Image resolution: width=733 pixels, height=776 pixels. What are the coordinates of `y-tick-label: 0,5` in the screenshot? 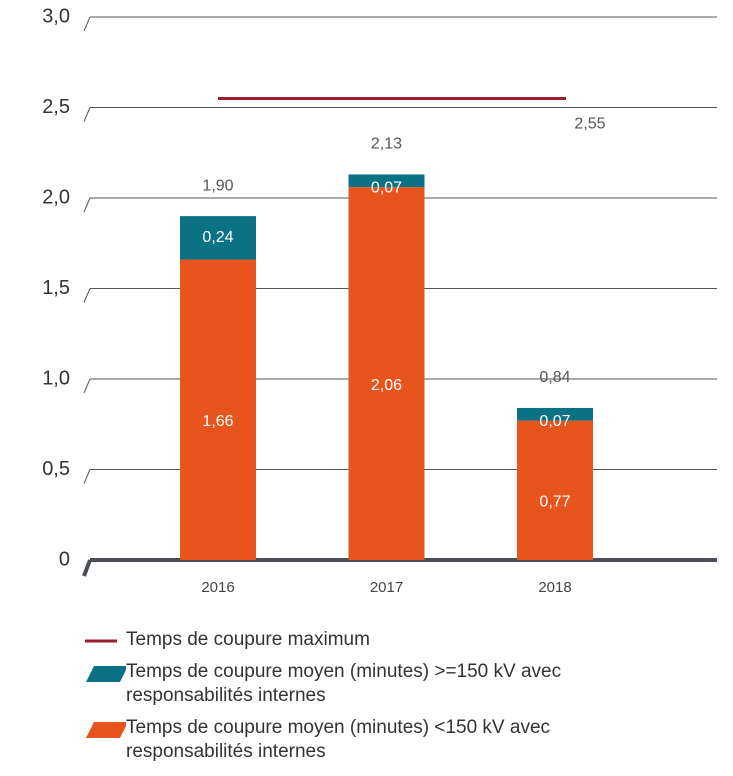 It's located at (56, 469).